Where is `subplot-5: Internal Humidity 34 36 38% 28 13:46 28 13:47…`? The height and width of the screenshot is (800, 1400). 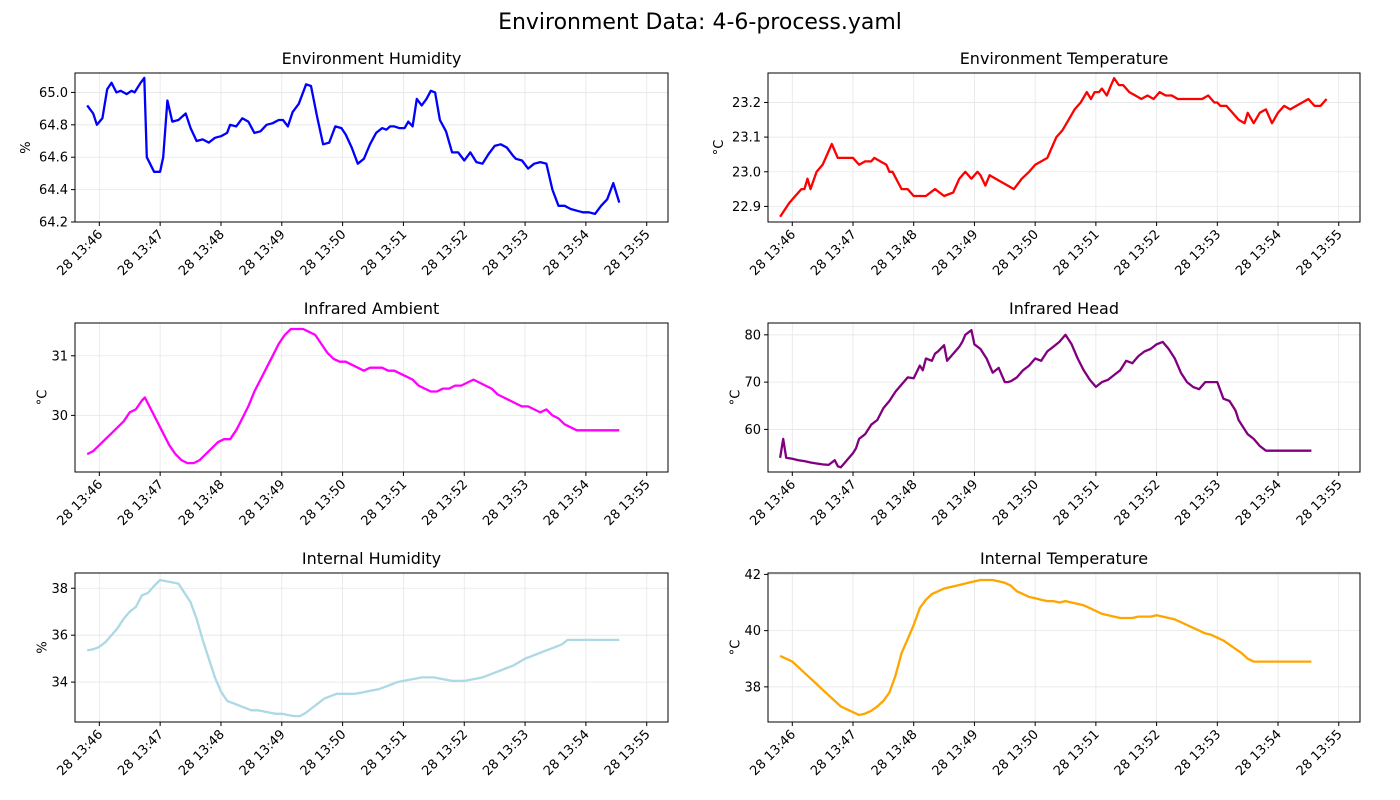
subplot-5: Internal Humidity 34 36 38% 28 13:46 28 13:47… is located at coordinates (352, 664).